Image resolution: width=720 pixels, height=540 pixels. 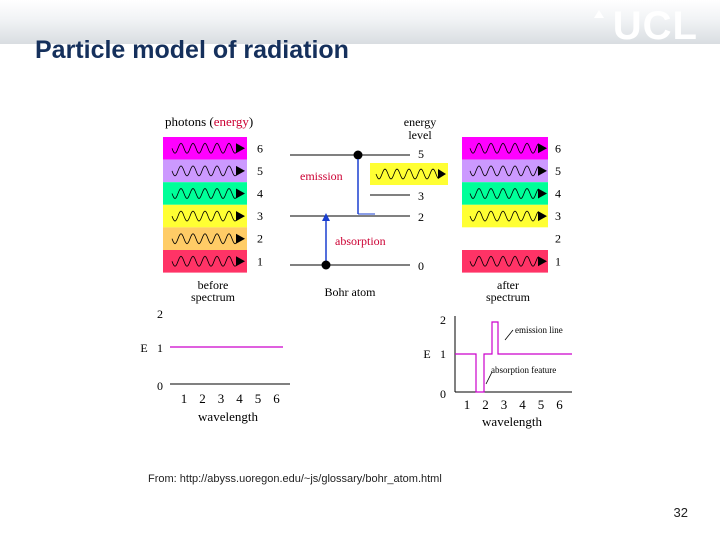 What do you see at coordinates (523, 370) in the screenshot?
I see `absorption-feature-label: absorption feature` at bounding box center [523, 370].